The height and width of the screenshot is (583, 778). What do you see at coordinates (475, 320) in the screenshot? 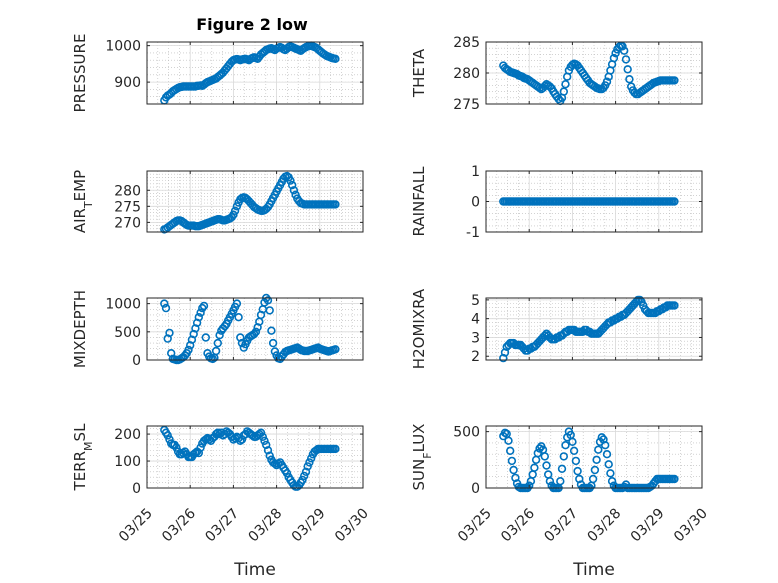
I see `y-tick-label: 4` at bounding box center [475, 320].